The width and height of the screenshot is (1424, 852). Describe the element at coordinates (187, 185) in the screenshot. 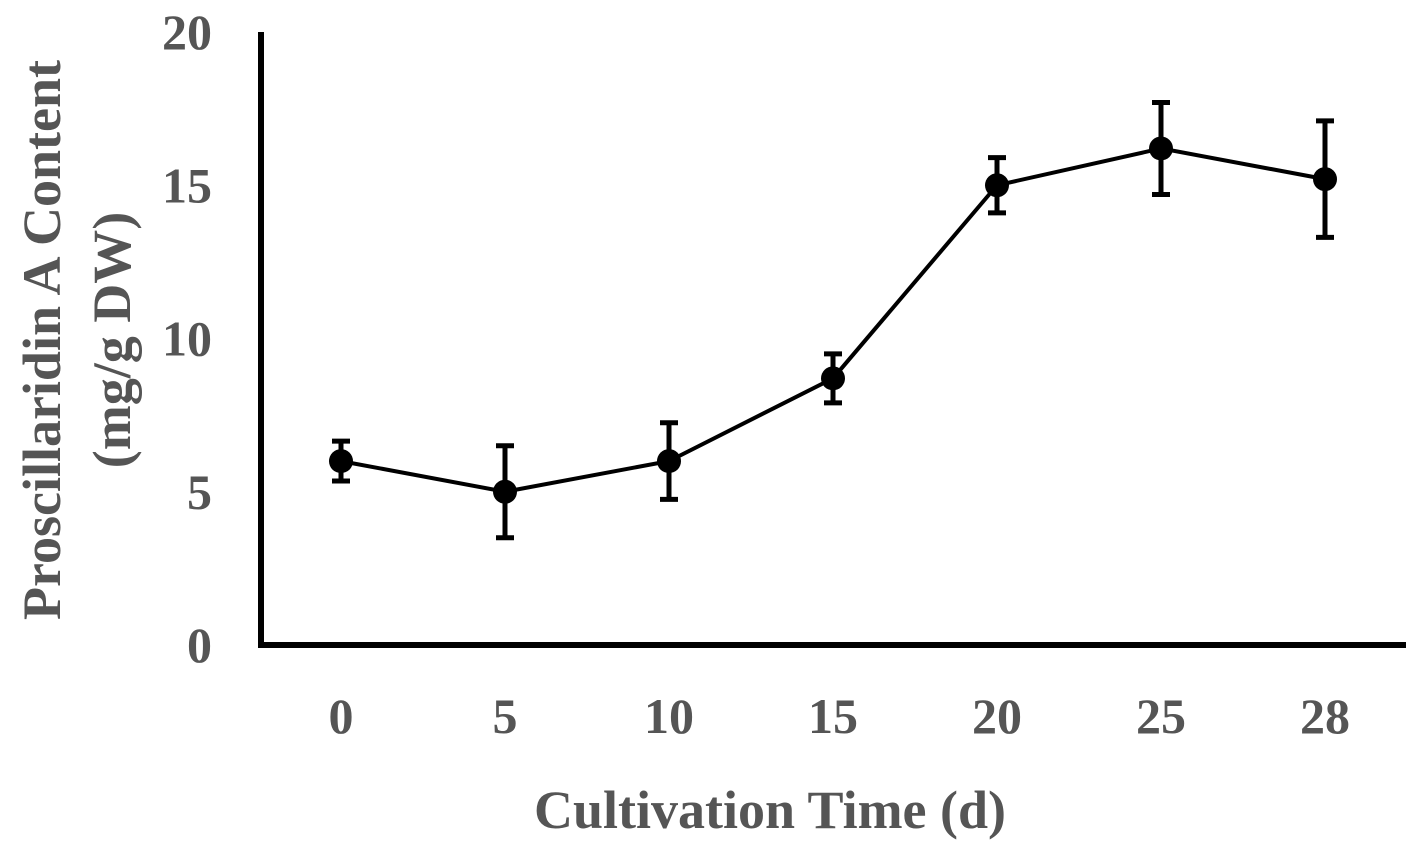

I see `y-tick-label: 15` at that location.